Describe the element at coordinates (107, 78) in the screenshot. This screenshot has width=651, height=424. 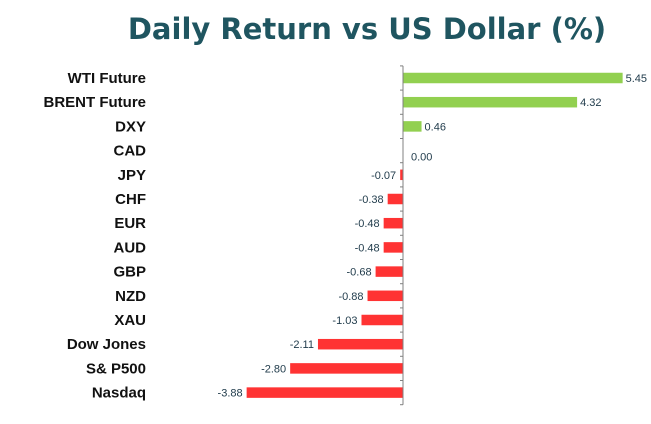
I see `category-label: WTI Future` at that location.